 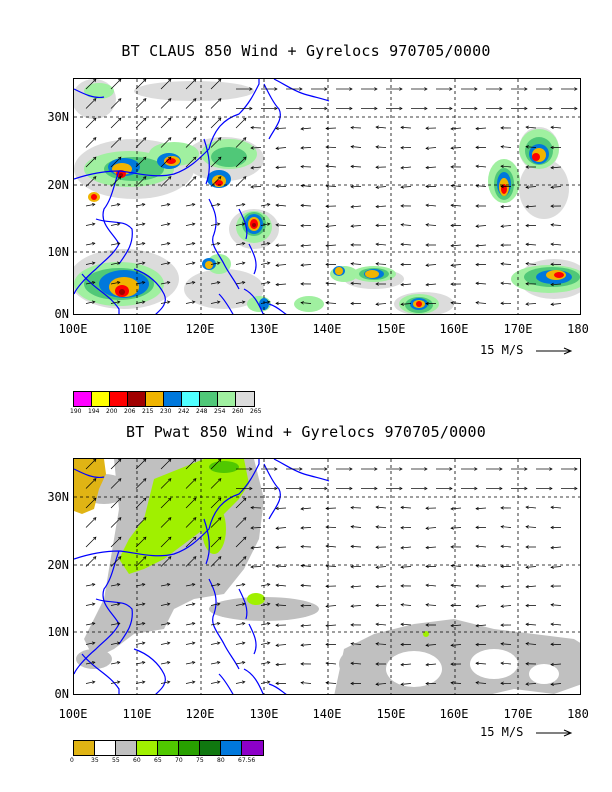 I want to click on panel1-colorbar, so click(x=164, y=399).